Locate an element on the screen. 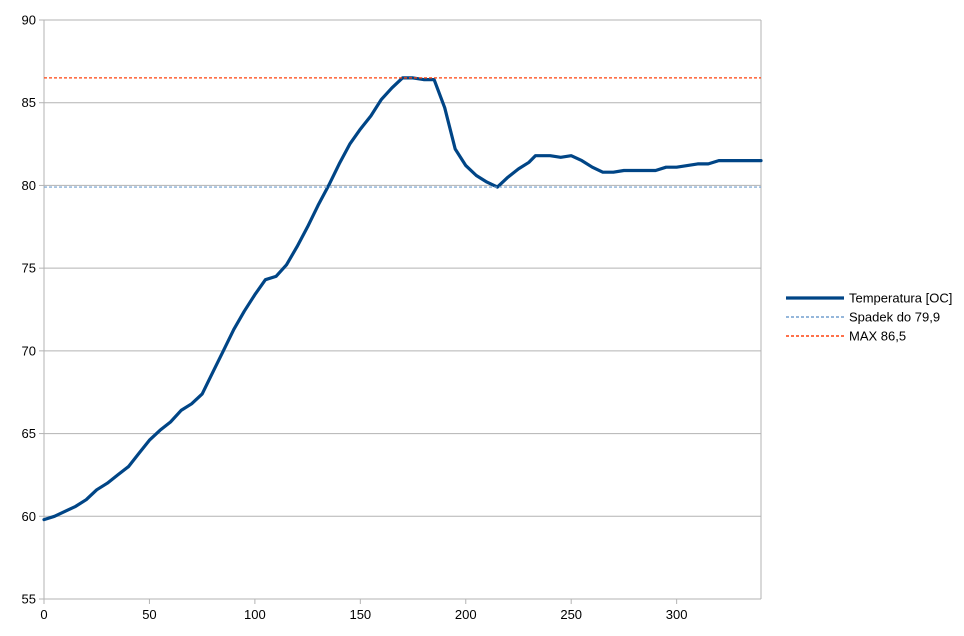 This screenshot has height=636, width=964. x-tick-label: 250 is located at coordinates (571, 614).